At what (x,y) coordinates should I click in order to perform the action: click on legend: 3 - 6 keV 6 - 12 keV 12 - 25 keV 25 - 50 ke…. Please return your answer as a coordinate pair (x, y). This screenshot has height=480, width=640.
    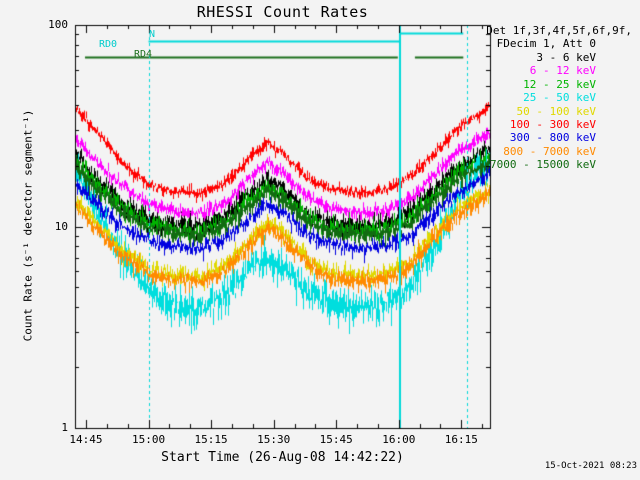
    Looking at the image, I should click on (543, 111).